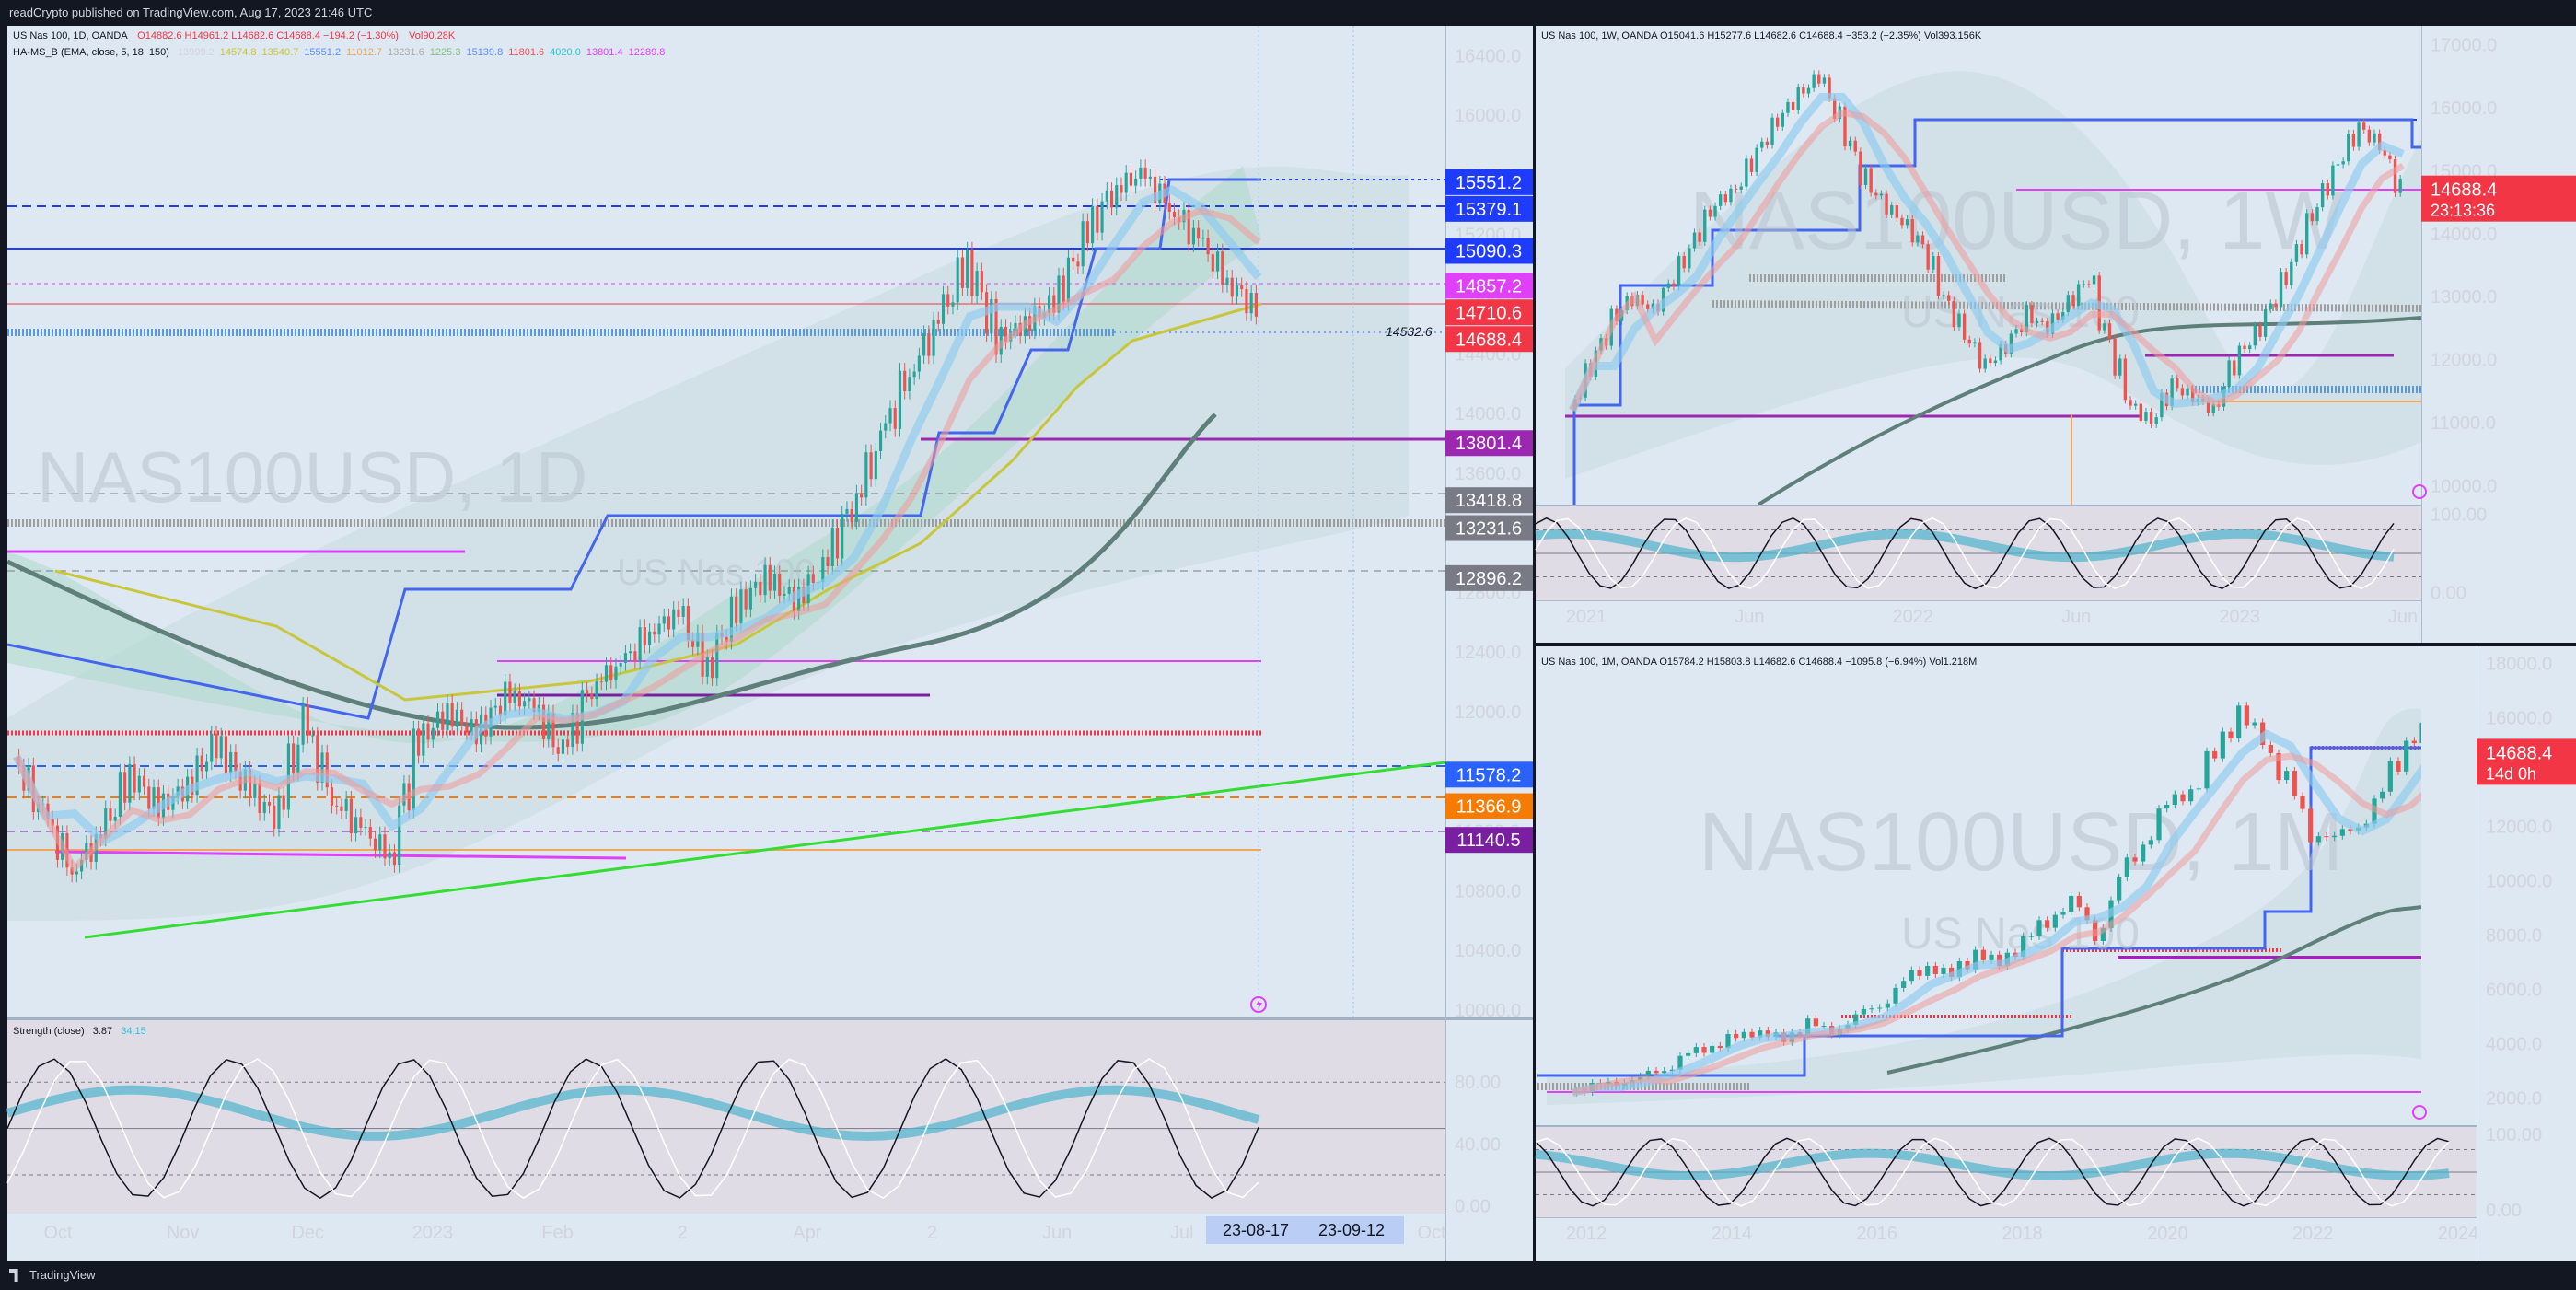 The image size is (2576, 1290). I want to click on daily-legend-indicator-name: HA-MS_B (EMA, close, 5, 18, 150), so click(91, 52).